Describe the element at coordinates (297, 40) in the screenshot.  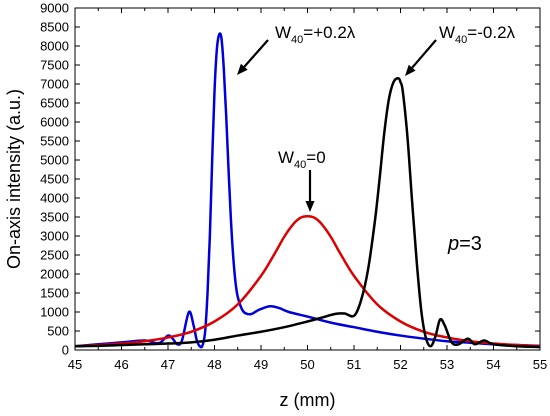
I see `annotation-w40-plus-sub: 40` at that location.